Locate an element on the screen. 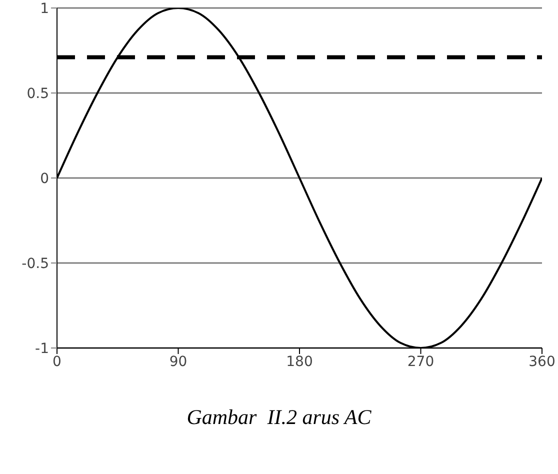  text: Gambar II.2 arus AC is located at coordinates (279, 417).